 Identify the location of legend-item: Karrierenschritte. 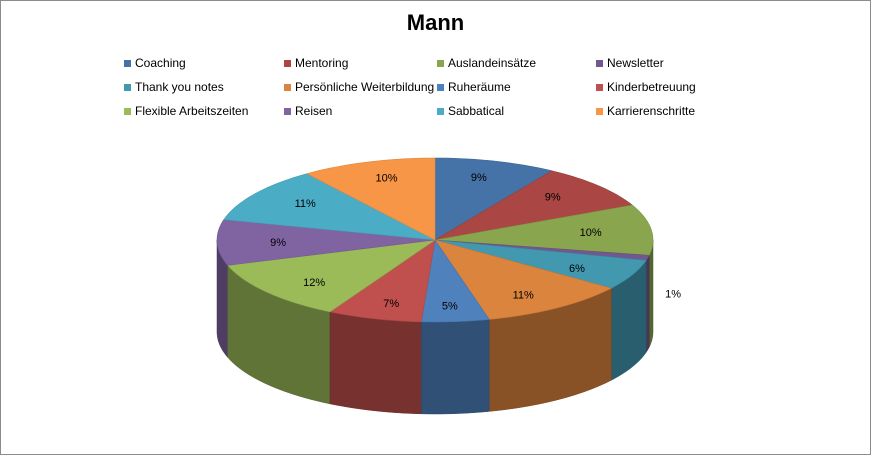
(645, 111).